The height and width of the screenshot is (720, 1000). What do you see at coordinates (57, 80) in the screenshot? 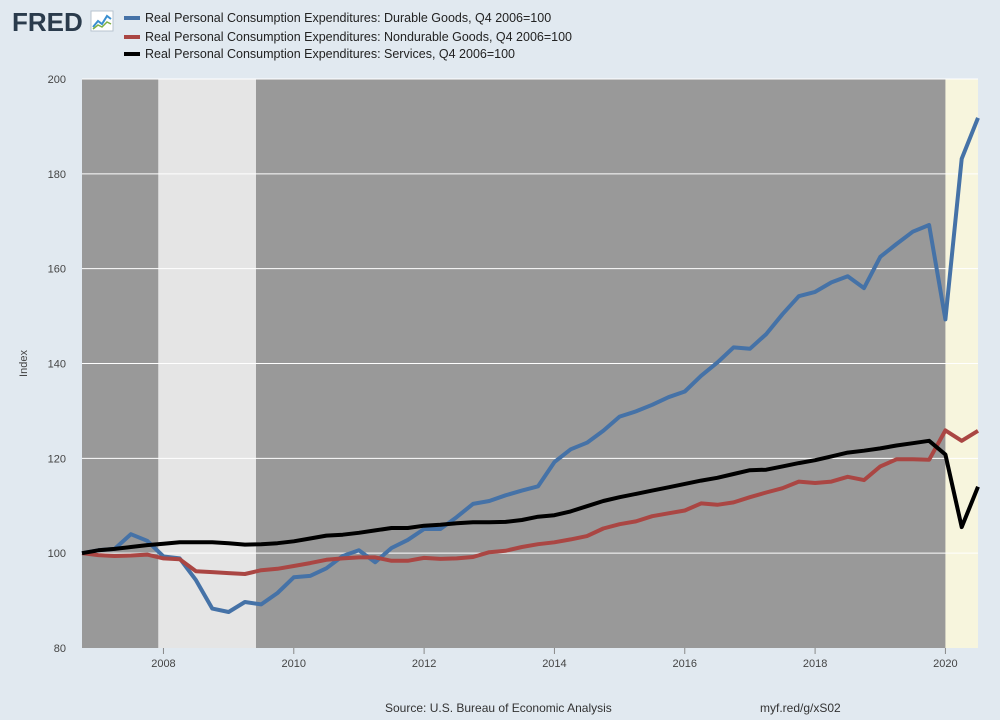
I see `y-tick-label-200: 200` at bounding box center [57, 80].